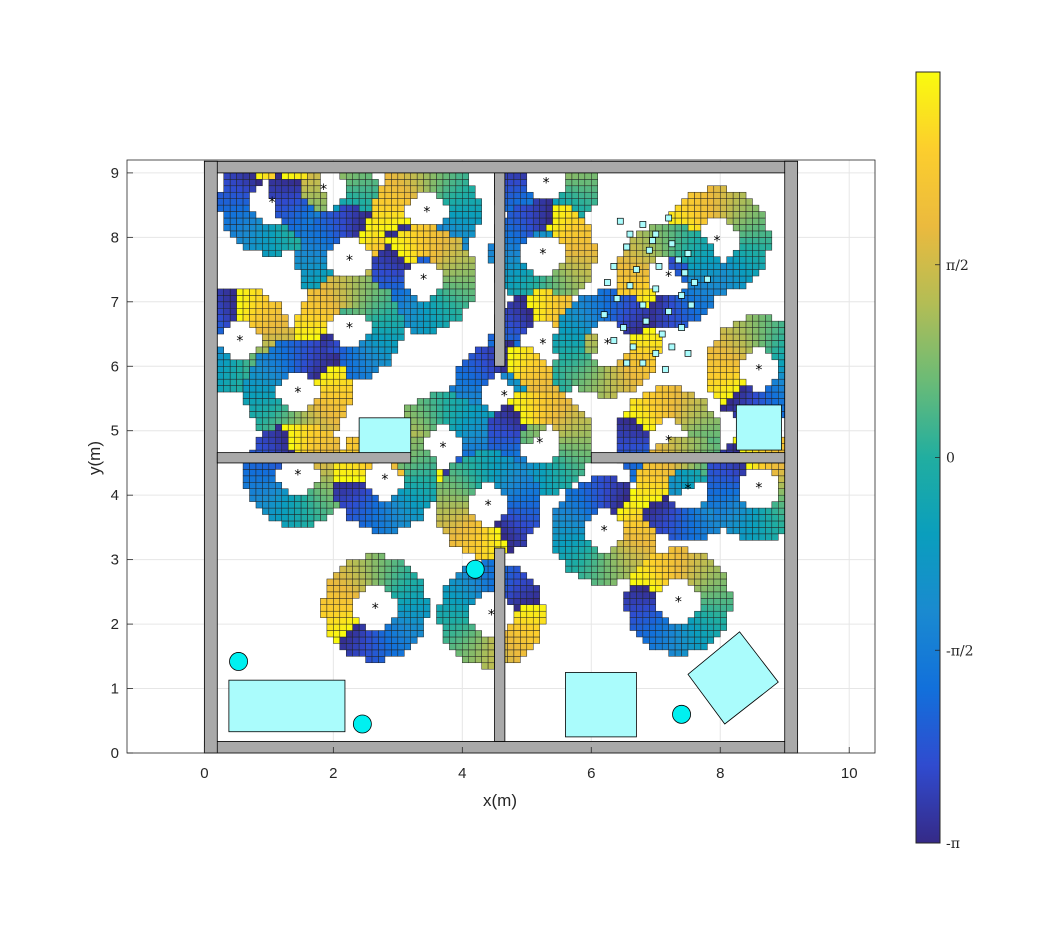  Describe the element at coordinates (652, 240) in the screenshot. I see `obstacle-small-square` at that location.